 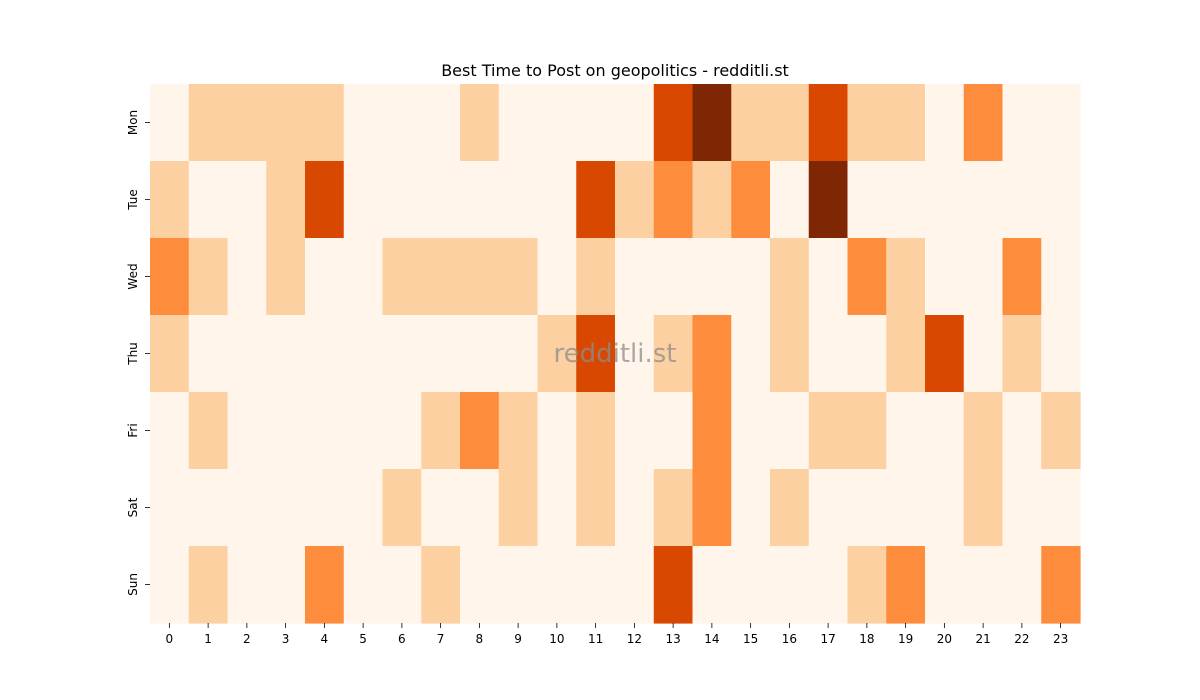 What do you see at coordinates (247, 639) in the screenshot?
I see `x-tick-label-2: 2` at bounding box center [247, 639].